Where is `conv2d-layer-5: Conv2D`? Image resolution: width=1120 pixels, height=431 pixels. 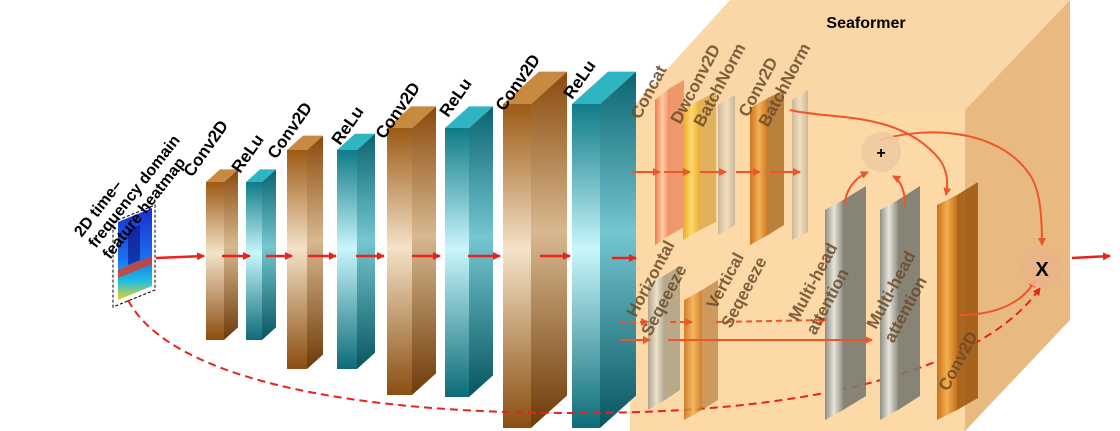 conv2d-layer-5: Conv2D is located at coordinates (404, 237).